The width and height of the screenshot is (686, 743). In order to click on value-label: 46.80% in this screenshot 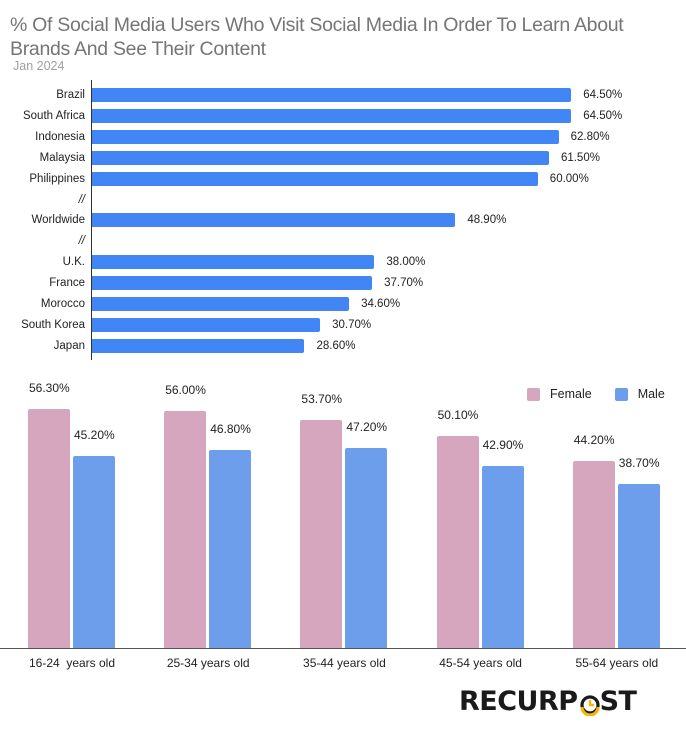, I will do `click(230, 428)`.